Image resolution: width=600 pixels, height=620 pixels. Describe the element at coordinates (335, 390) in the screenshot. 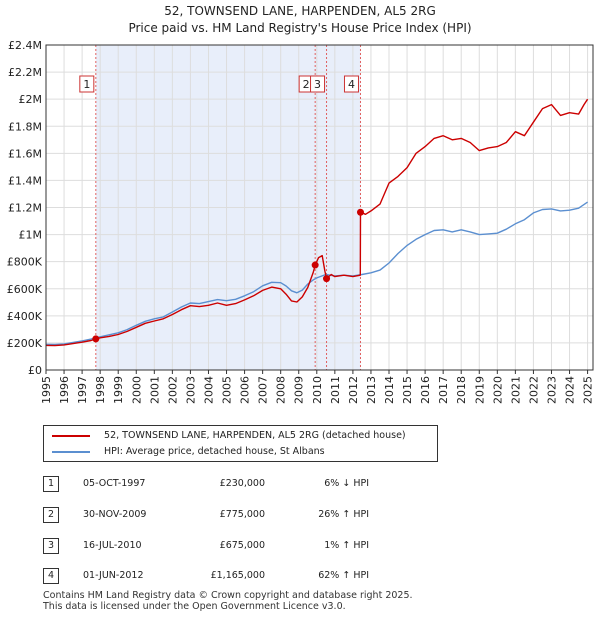

I see `x-tick-label: 2011` at that location.